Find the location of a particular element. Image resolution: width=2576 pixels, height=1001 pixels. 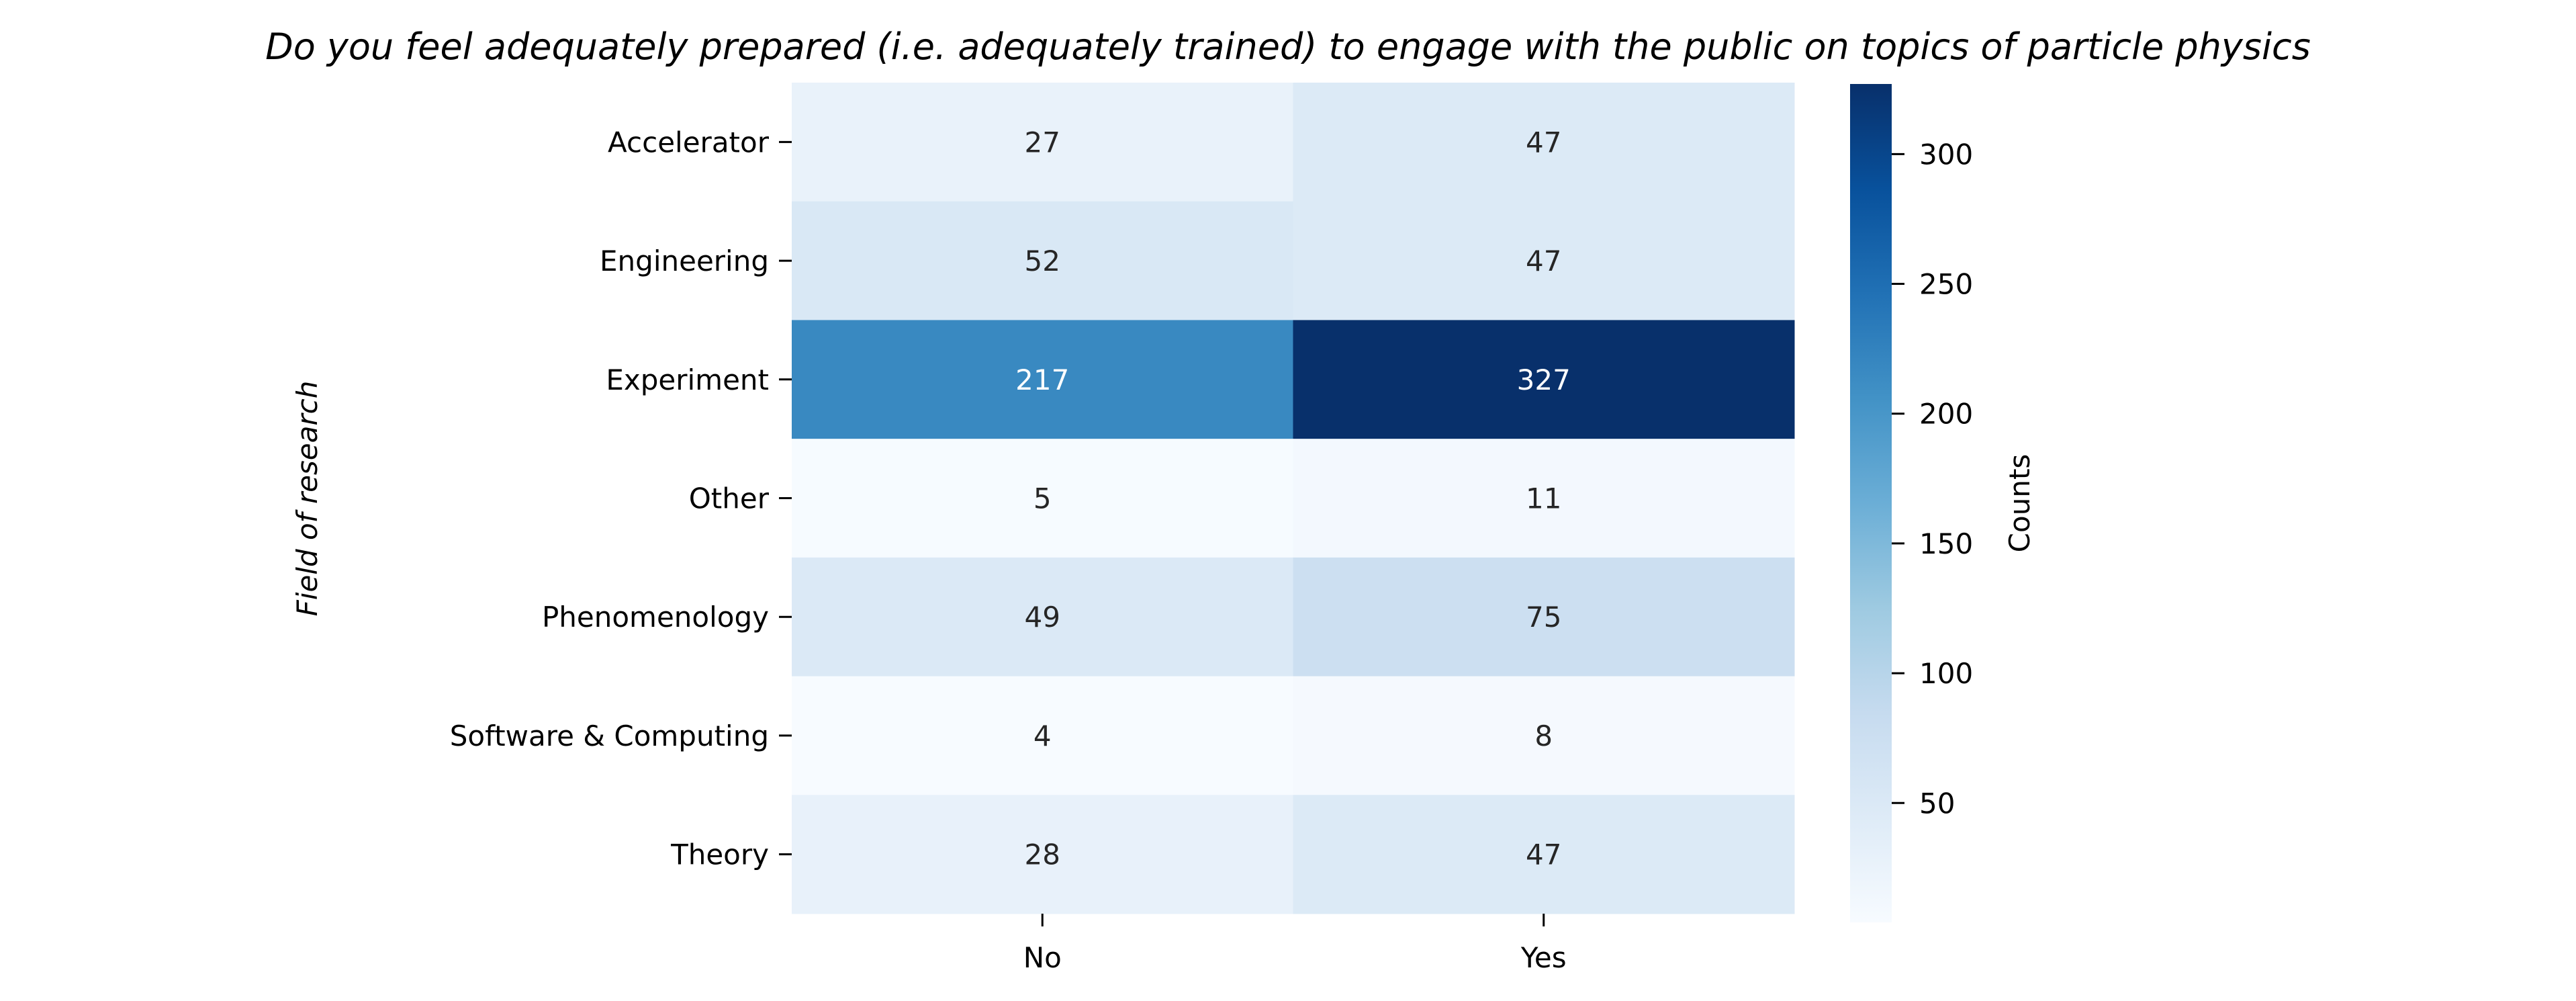

cell-value-label: 217 is located at coordinates (1042, 379).